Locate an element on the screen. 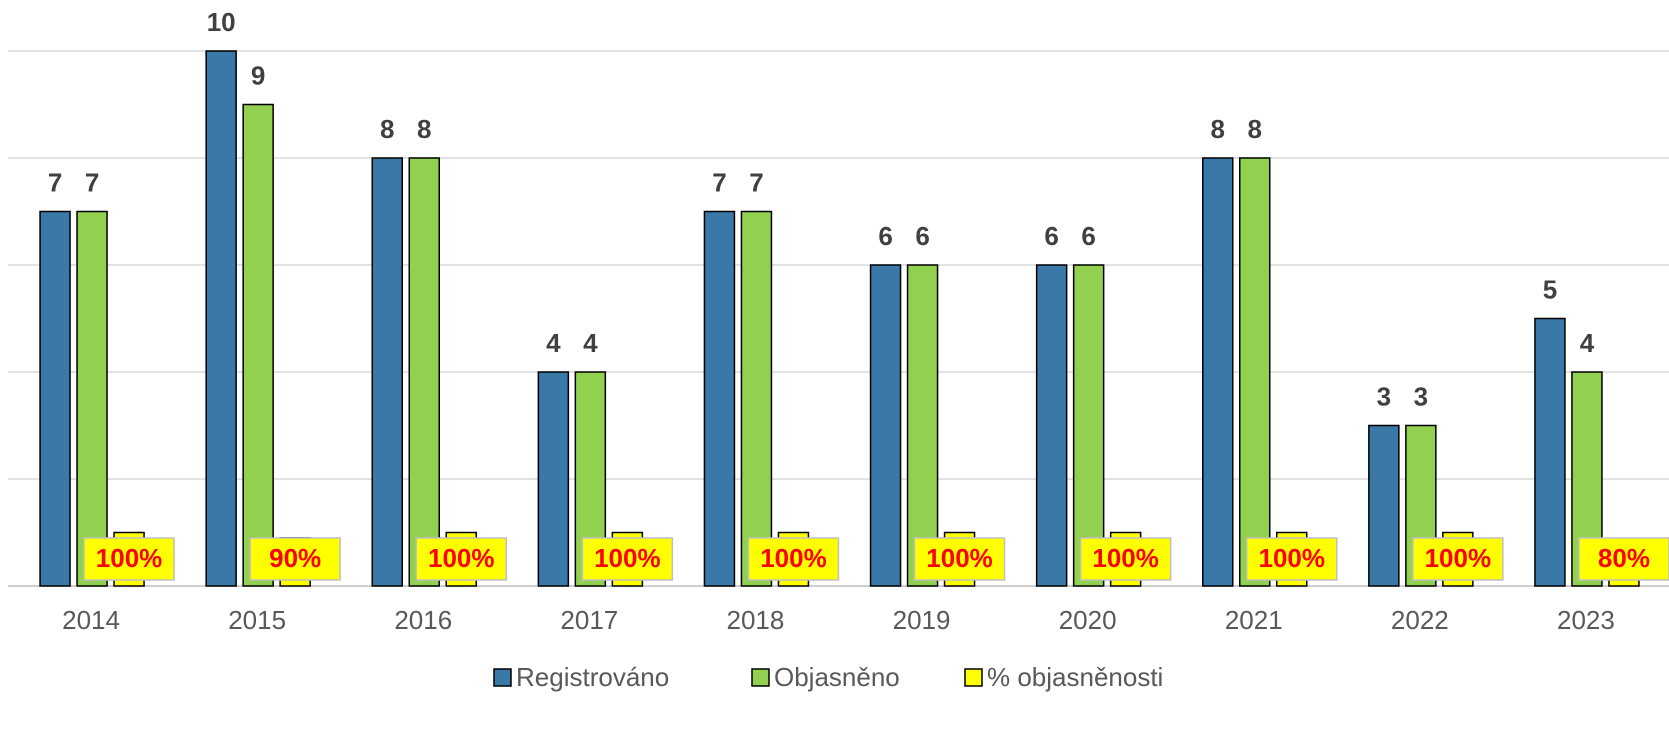 The image size is (1669, 740). legend-label: Registrováno is located at coordinates (592, 677).